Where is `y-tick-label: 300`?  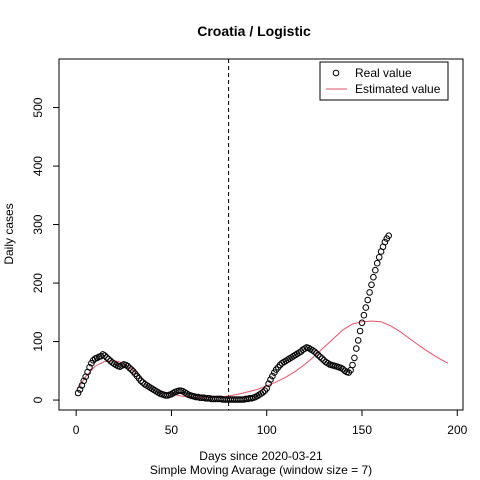
y-tick-label: 300 is located at coordinates (38, 224).